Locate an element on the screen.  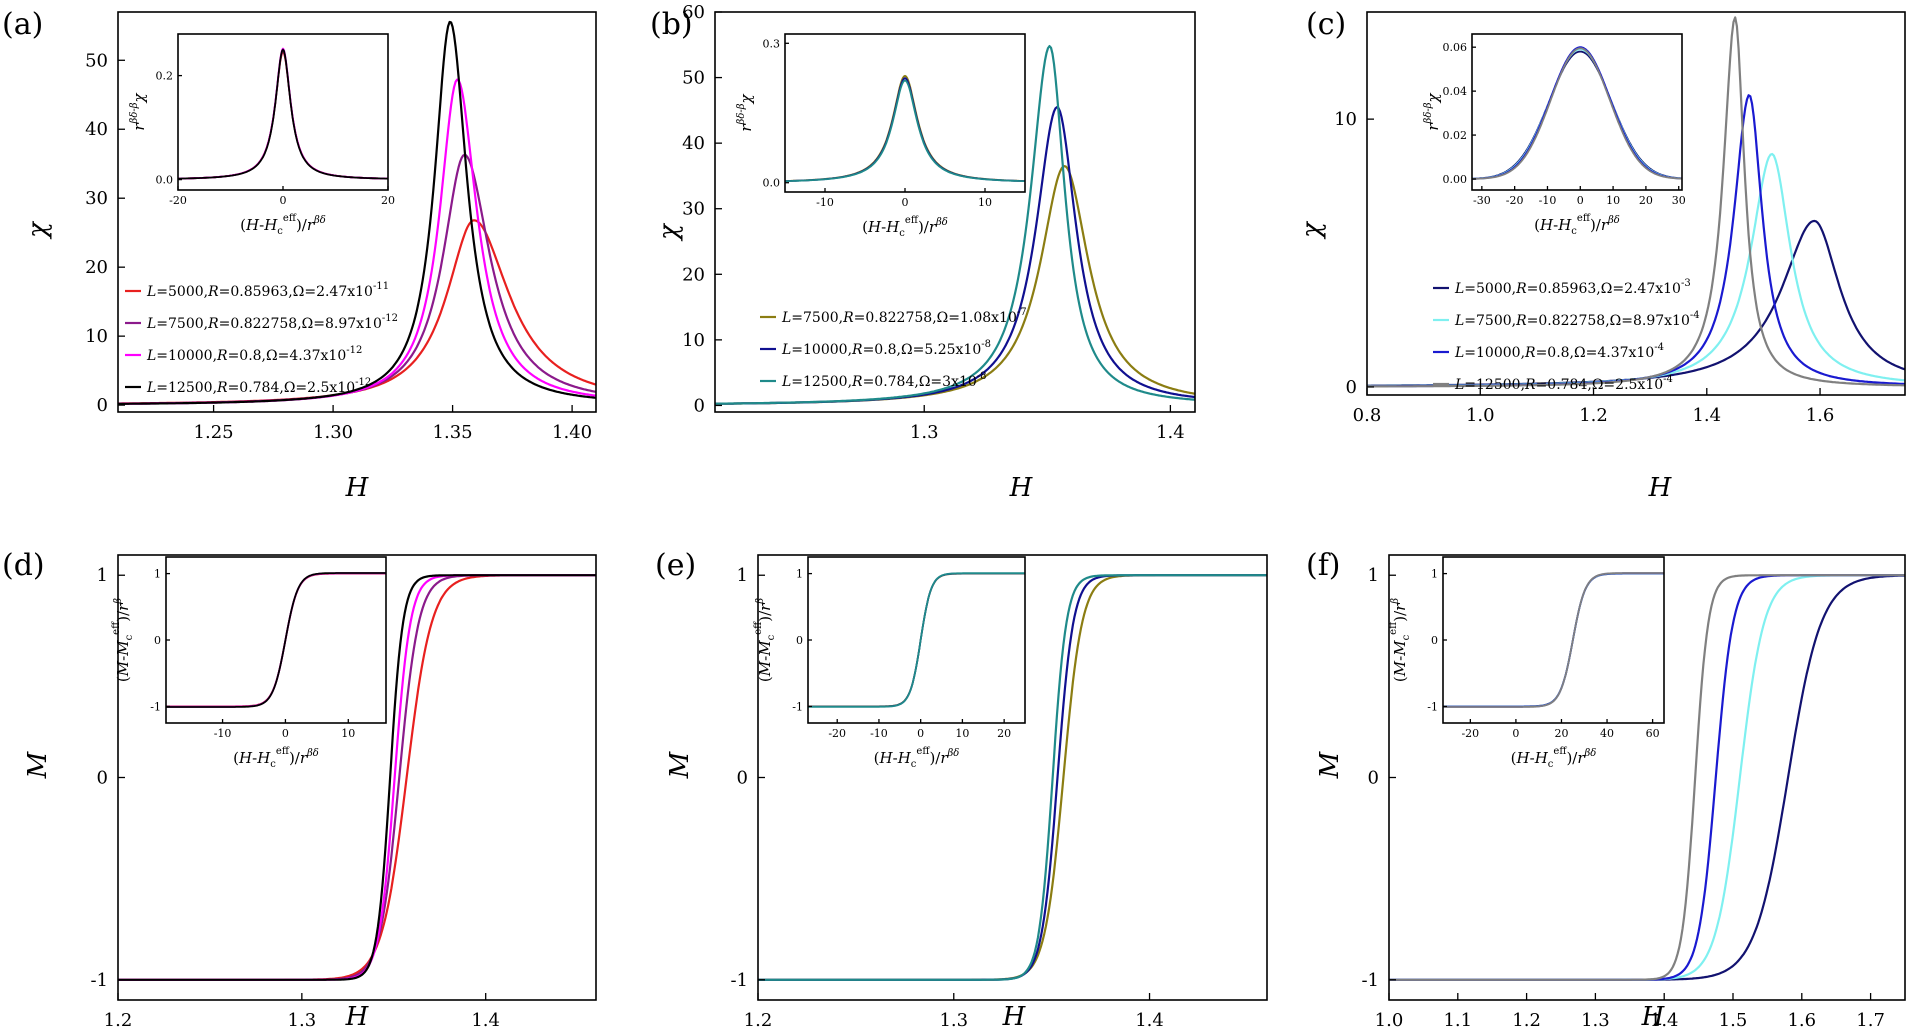
legend-entry: L=7500,R=0.822758,Ω=8.97x10-12 is located at coordinates (272, 322).